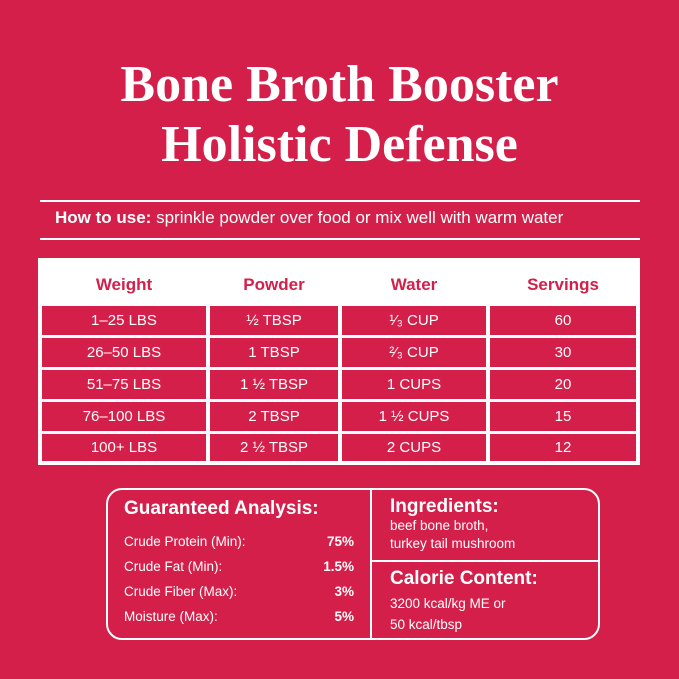 This screenshot has width=679, height=679. Describe the element at coordinates (563, 447) in the screenshot. I see `table-cell: 12` at that location.